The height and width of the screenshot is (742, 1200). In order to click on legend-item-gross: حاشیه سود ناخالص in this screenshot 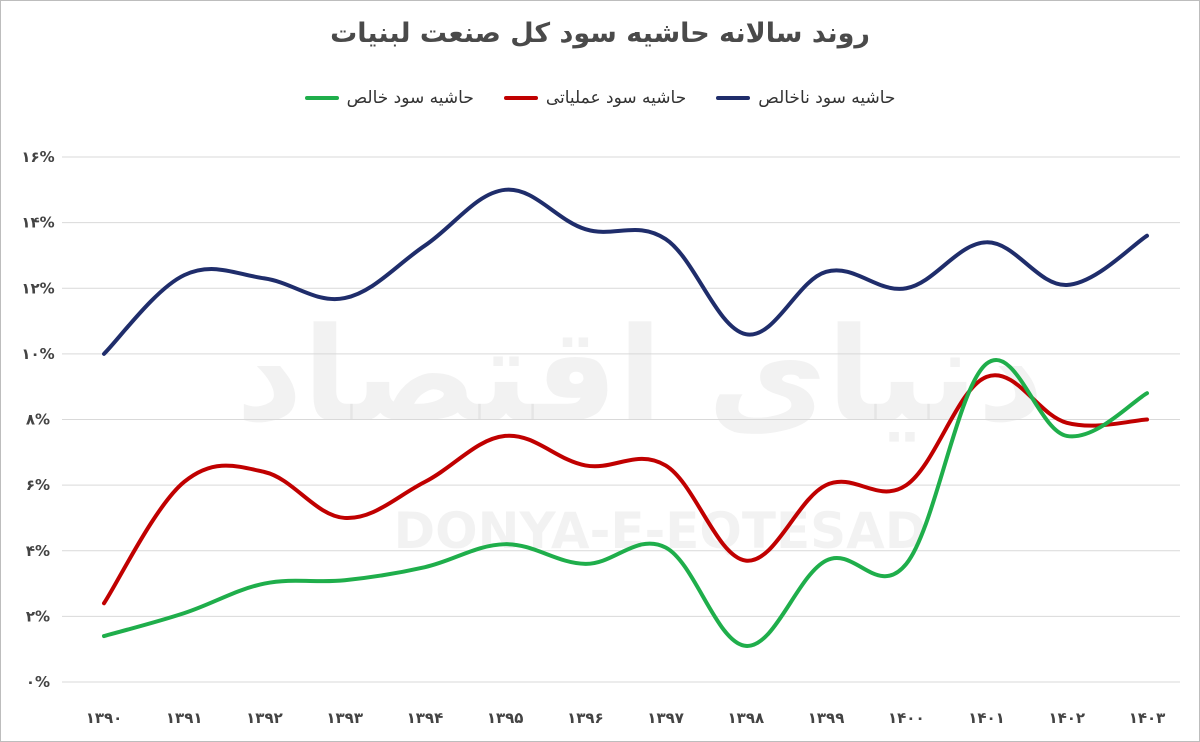, I will do `click(805, 98)`.